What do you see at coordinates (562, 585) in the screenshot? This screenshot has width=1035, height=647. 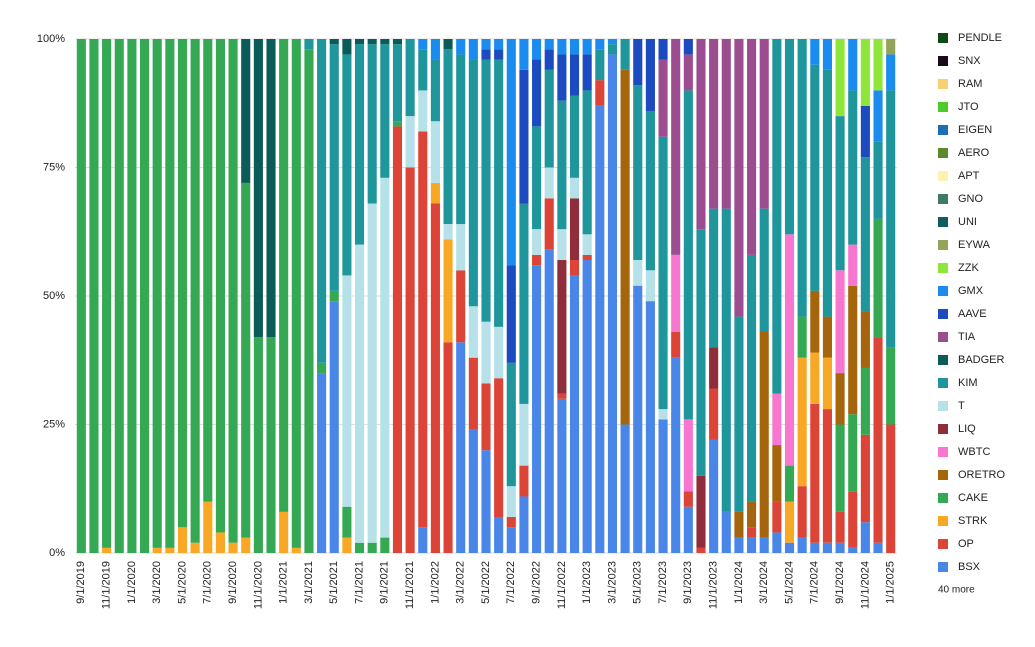 I see `x-tick-label: 11/1/2022` at bounding box center [562, 585].